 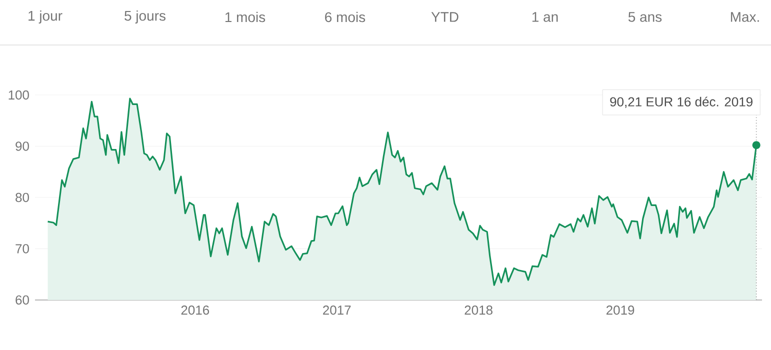 What do you see at coordinates (337, 310) in the screenshot?
I see `x-tick-label: 2017` at bounding box center [337, 310].